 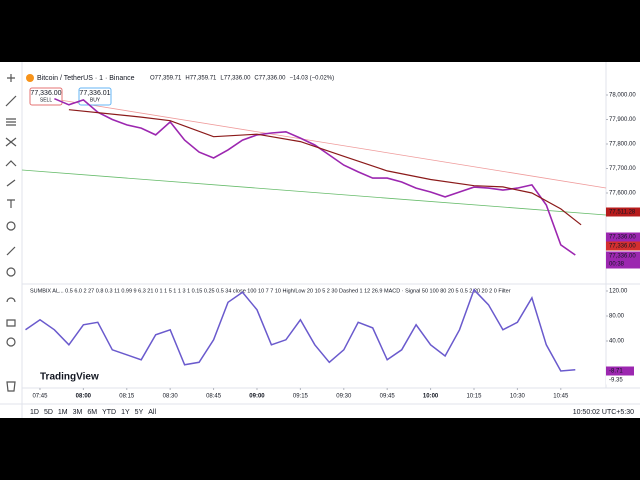 What do you see at coordinates (78, 412) in the screenshot?
I see `range-button: 3M` at bounding box center [78, 412].